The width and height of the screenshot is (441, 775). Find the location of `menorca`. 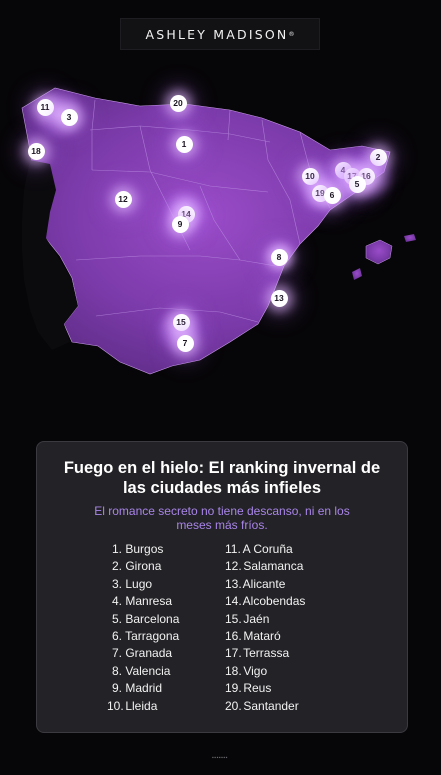

menorca is located at coordinates (410, 238).